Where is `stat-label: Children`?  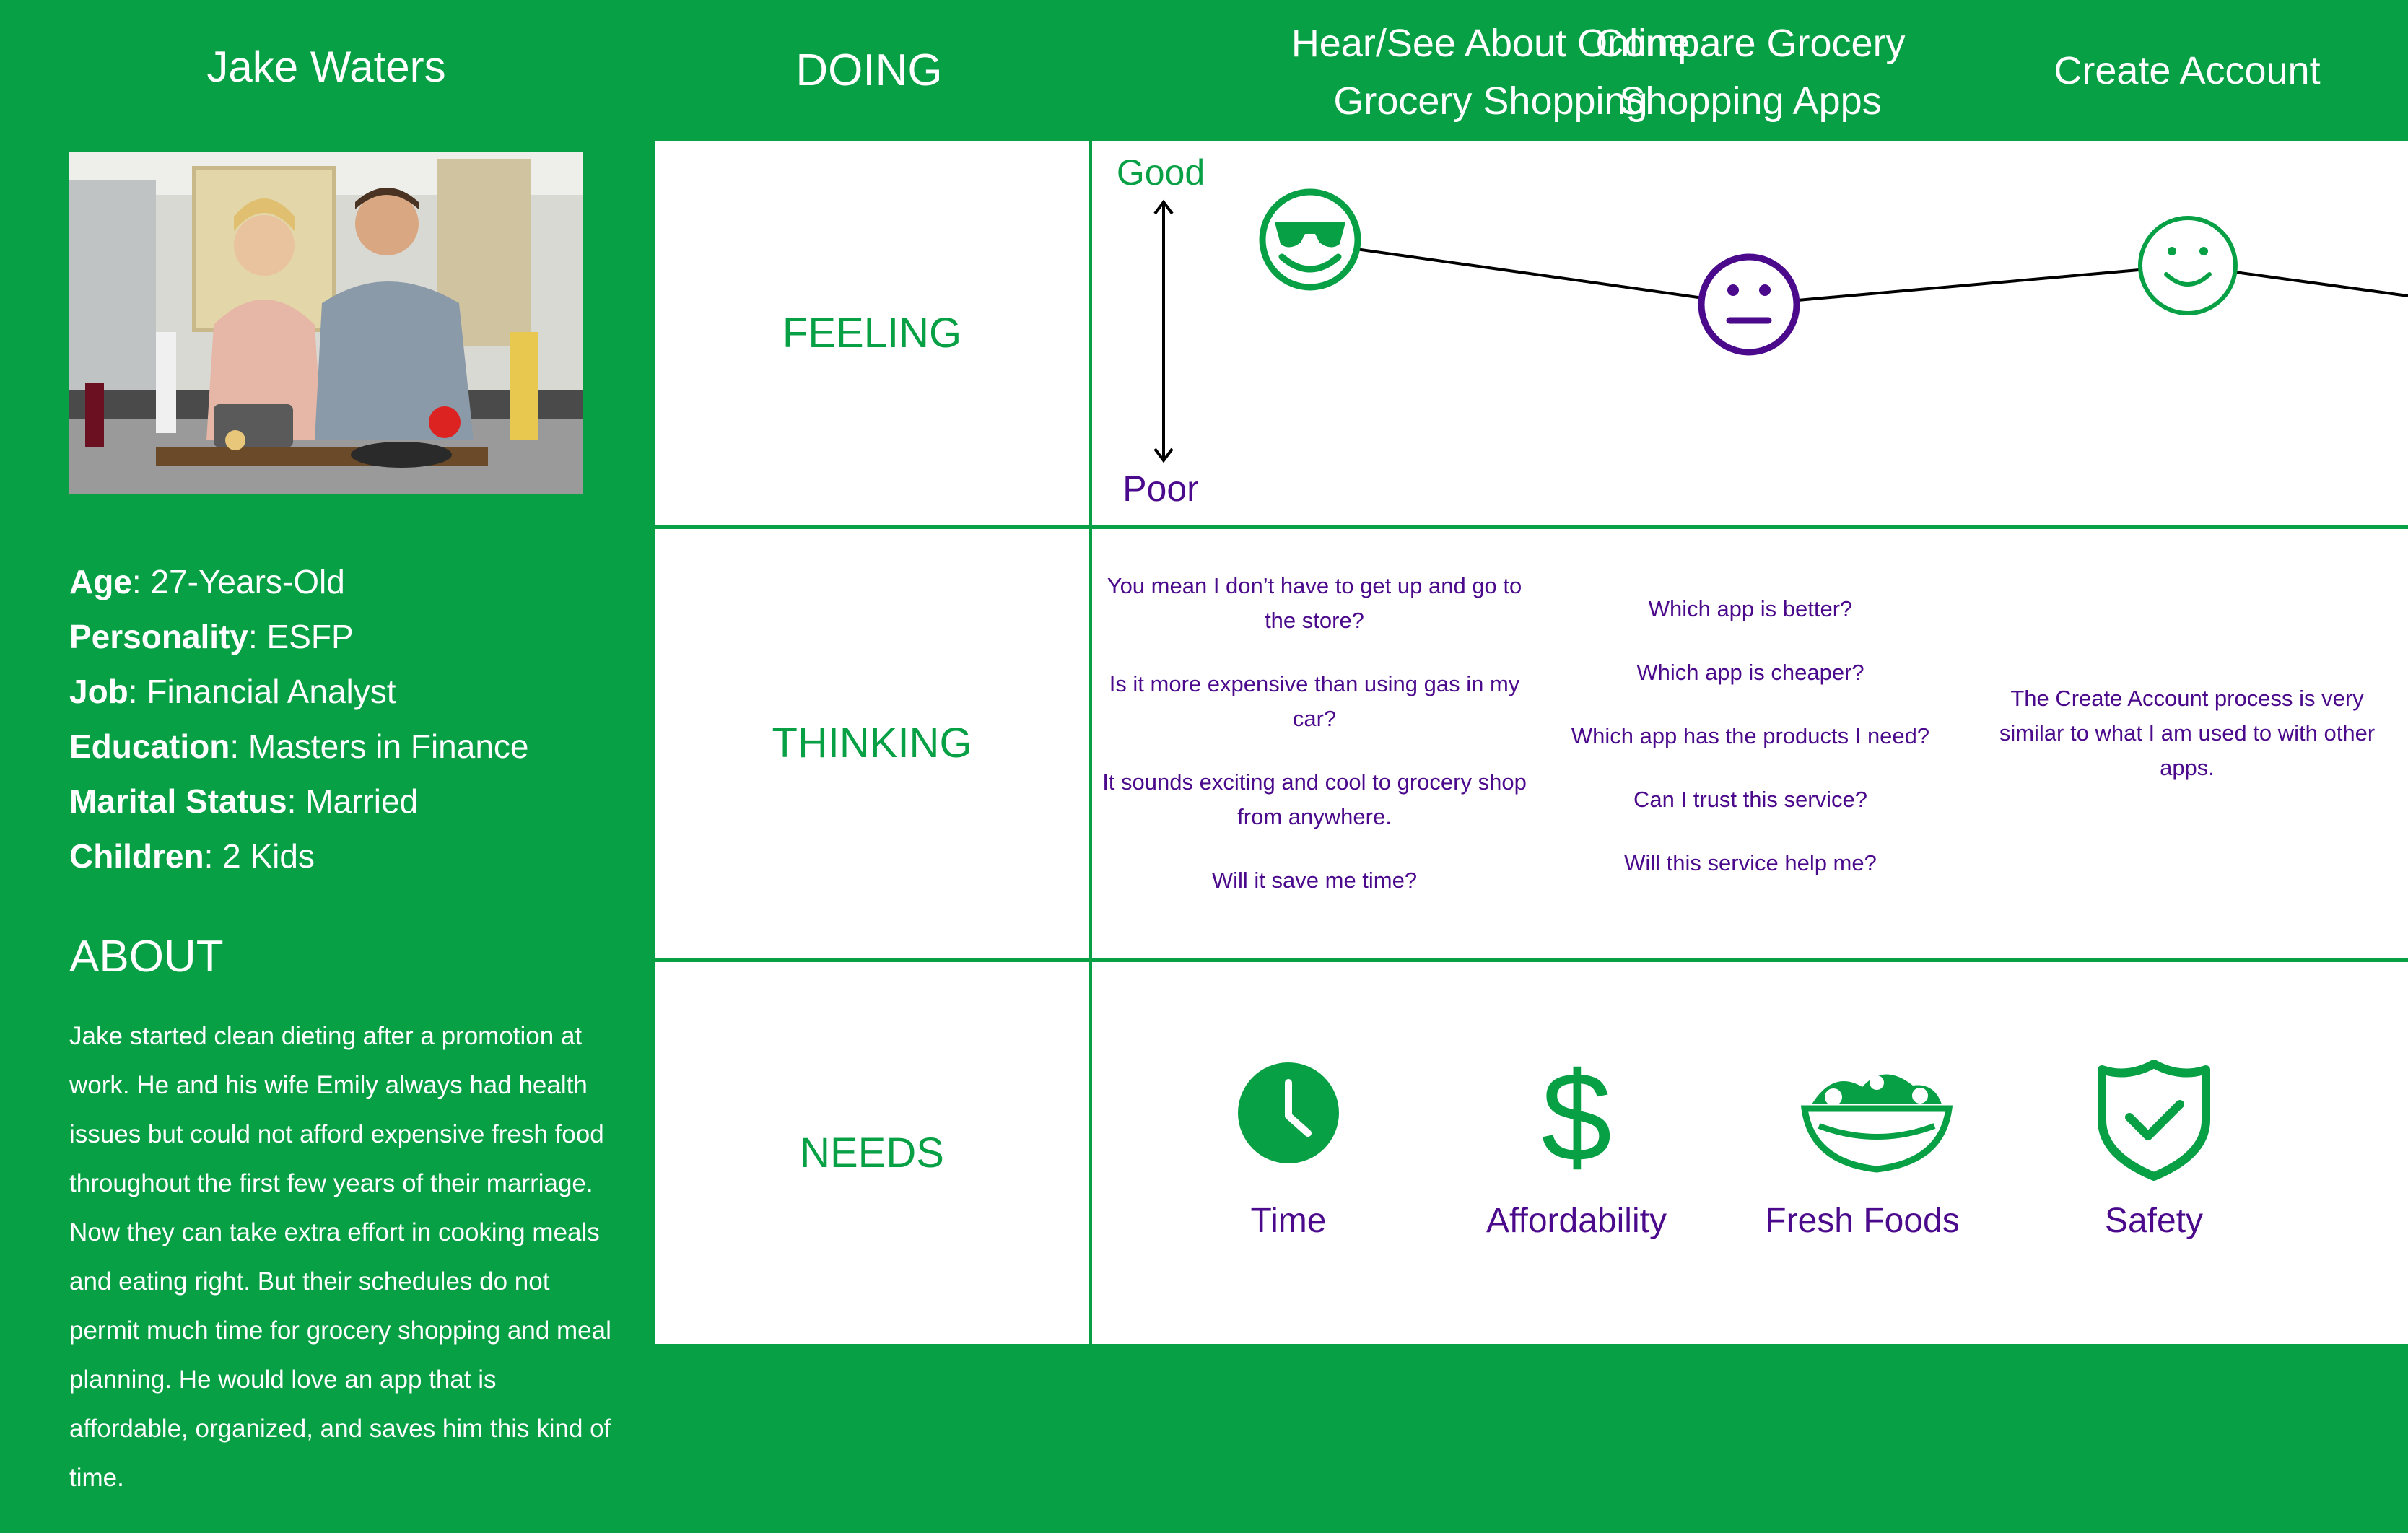 stat-label: Children is located at coordinates (136, 856).